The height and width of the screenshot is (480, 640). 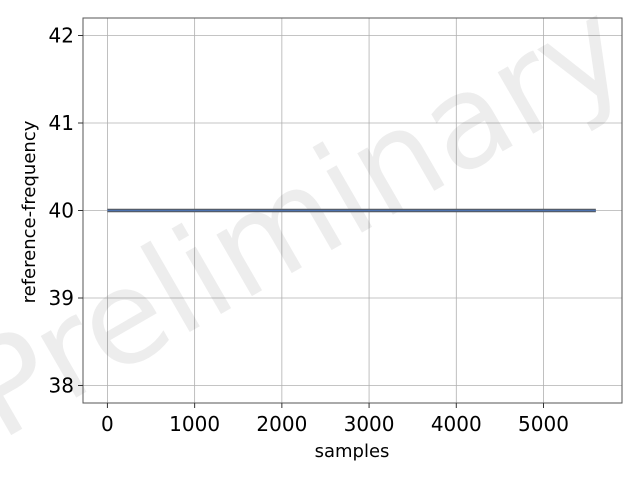 I want to click on y-tick-label: 42, so click(x=61, y=36).